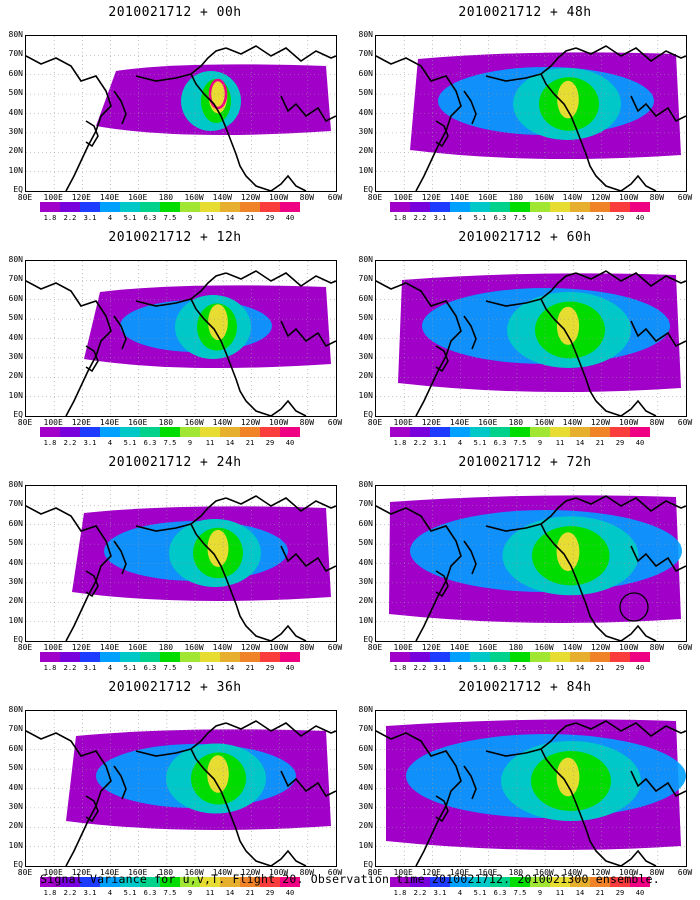  What do you see at coordinates (685, 197) in the screenshot?
I see `lon-tick-label: 60W` at bounding box center [685, 197].